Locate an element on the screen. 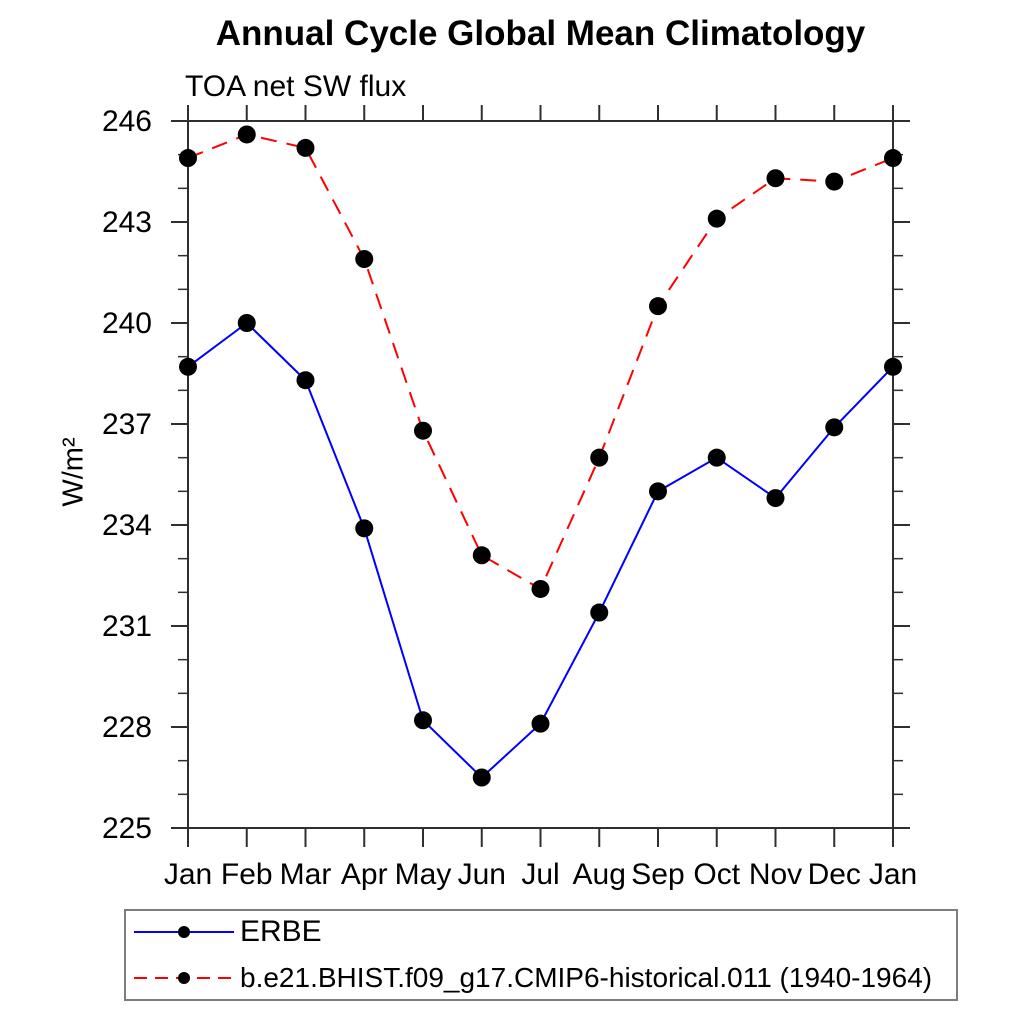 The height and width of the screenshot is (1024, 1024). x-tick-label: Jun is located at coordinates (482, 874).